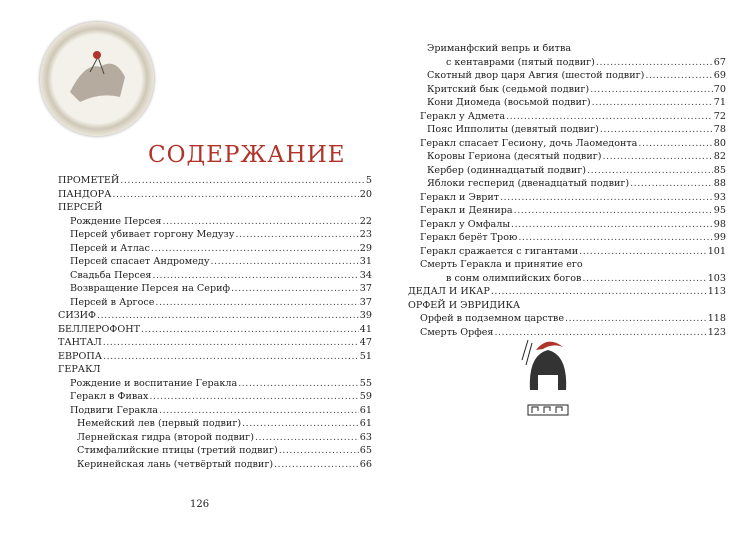 The width and height of the screenshot is (750, 534). Describe the element at coordinates (716, 278) in the screenshot. I see `toc-entry-page: 103` at that location.